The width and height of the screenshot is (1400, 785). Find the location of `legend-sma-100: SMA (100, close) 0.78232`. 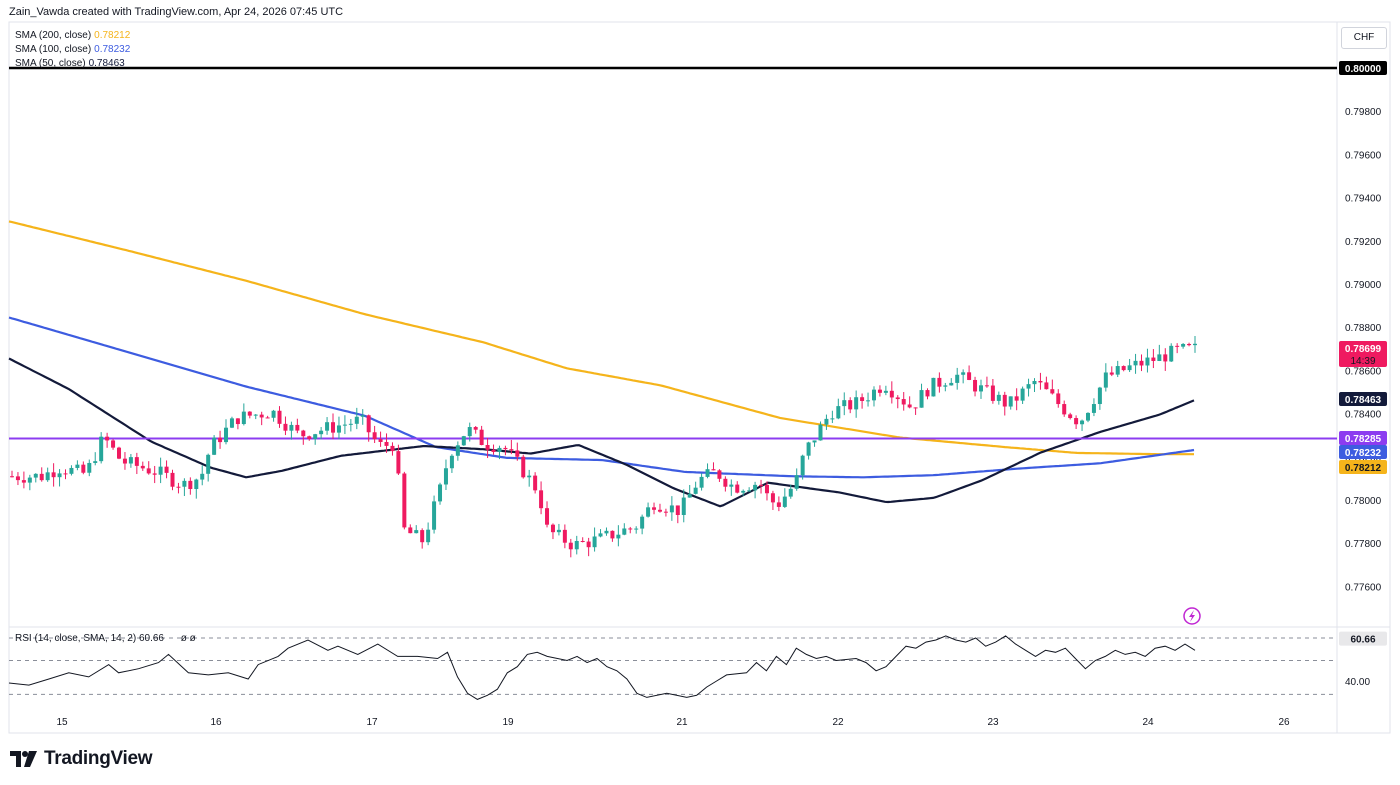

legend-sma-100: SMA (100, close) 0.78232 is located at coordinates (72, 49).